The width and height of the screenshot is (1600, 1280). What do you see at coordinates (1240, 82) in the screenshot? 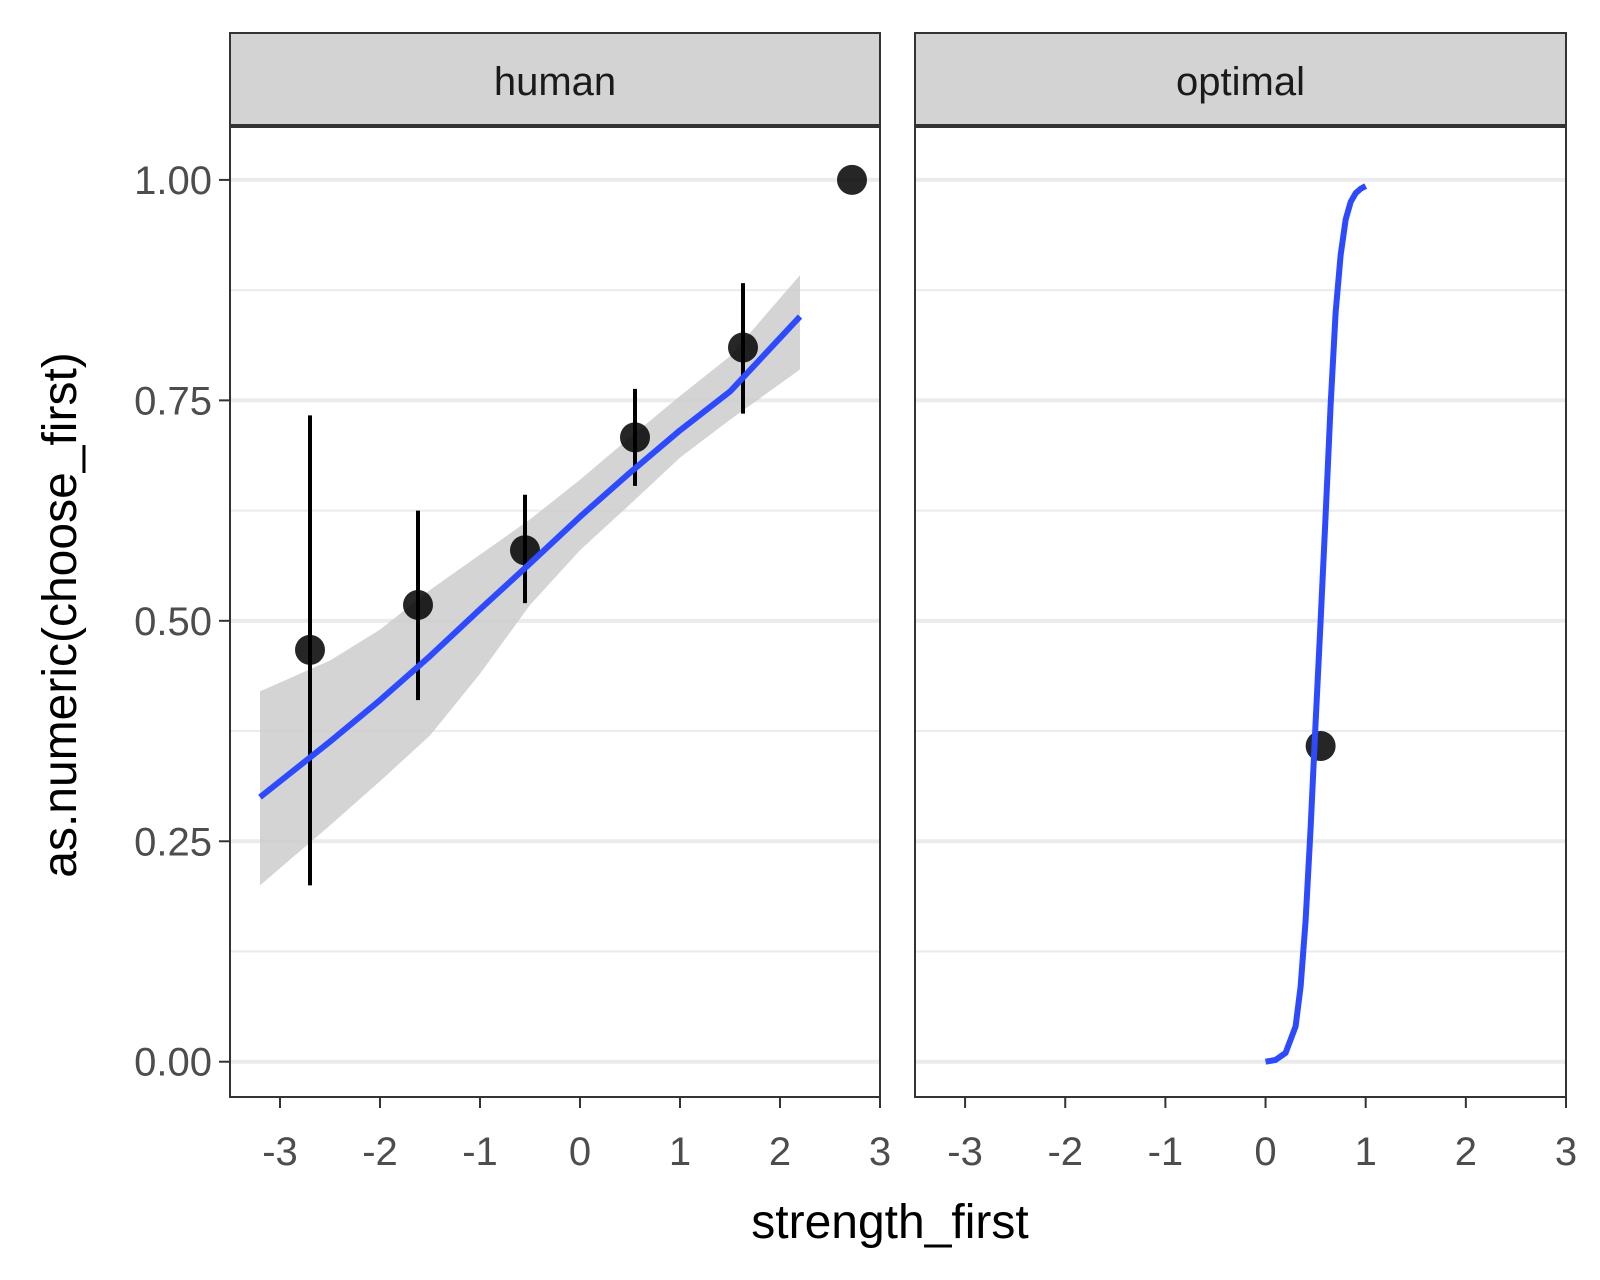
I see `strip-label-optimal: optimal` at bounding box center [1240, 82].